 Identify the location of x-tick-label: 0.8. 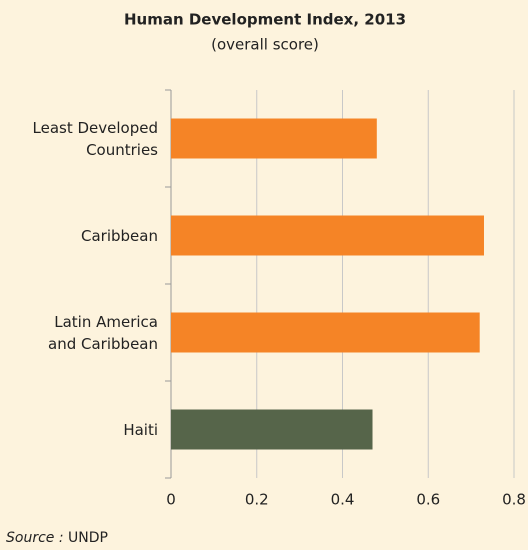
(514, 500).